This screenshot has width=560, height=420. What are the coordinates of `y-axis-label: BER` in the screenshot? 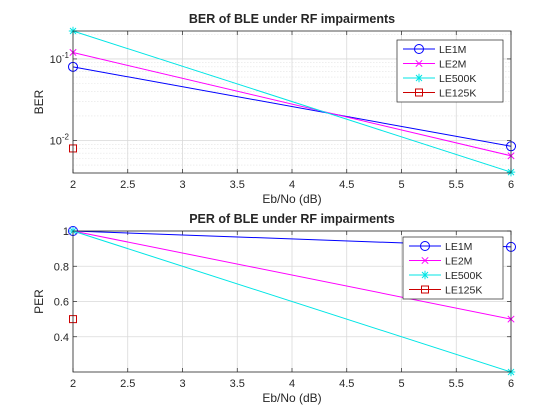 It's located at (39, 101).